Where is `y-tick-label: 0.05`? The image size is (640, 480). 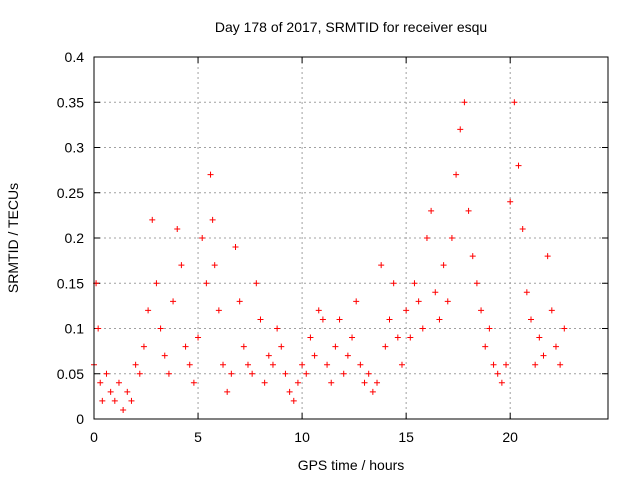
y-tick-label: 0.05 is located at coordinates (70, 374).